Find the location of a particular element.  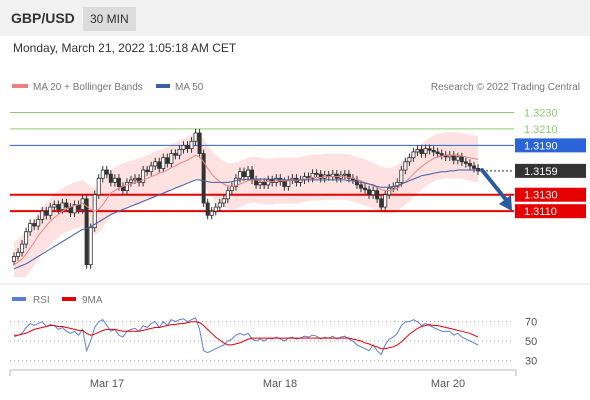

rsi-tick-label: 50 is located at coordinates (531, 342).